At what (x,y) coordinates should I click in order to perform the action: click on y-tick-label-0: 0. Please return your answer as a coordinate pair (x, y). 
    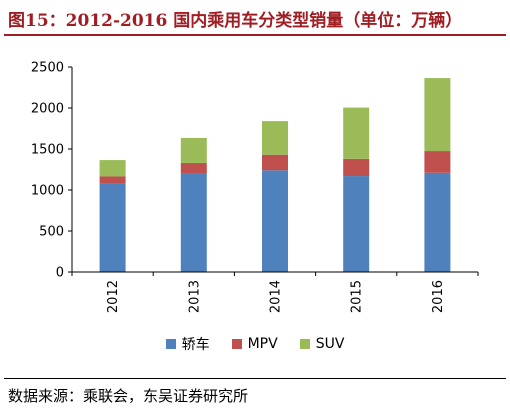
    Looking at the image, I should click on (60, 273).